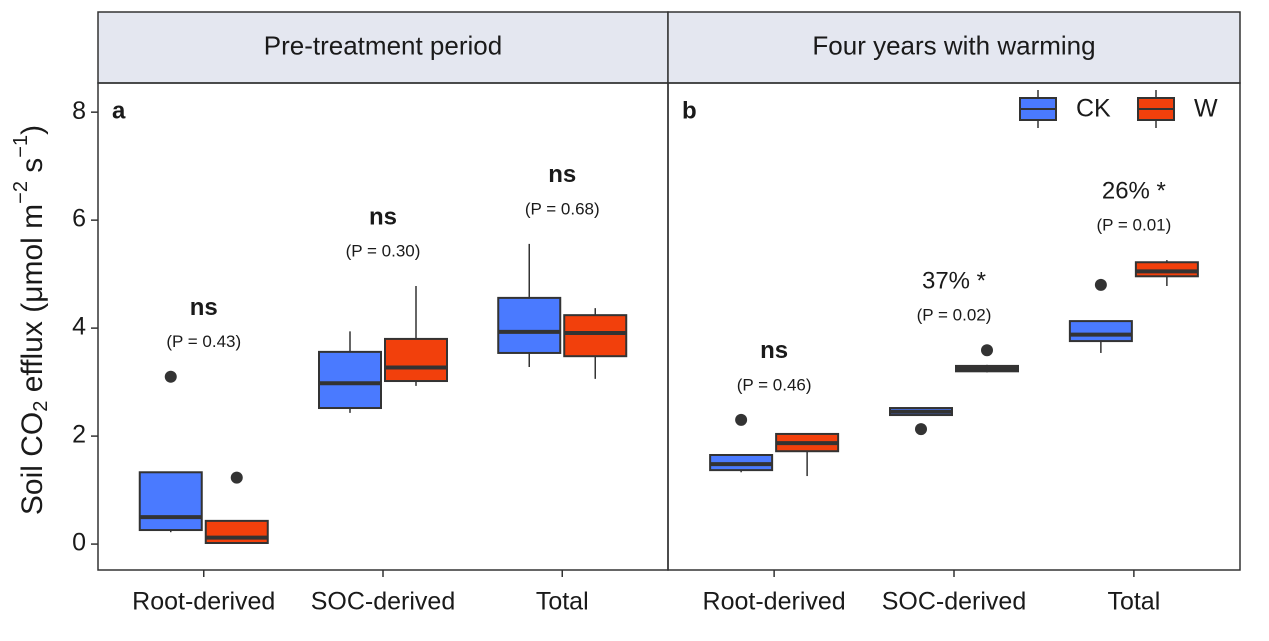 This screenshot has width=1269, height=641. Describe the element at coordinates (79, 543) in the screenshot. I see `y-tick-label: 0` at that location.